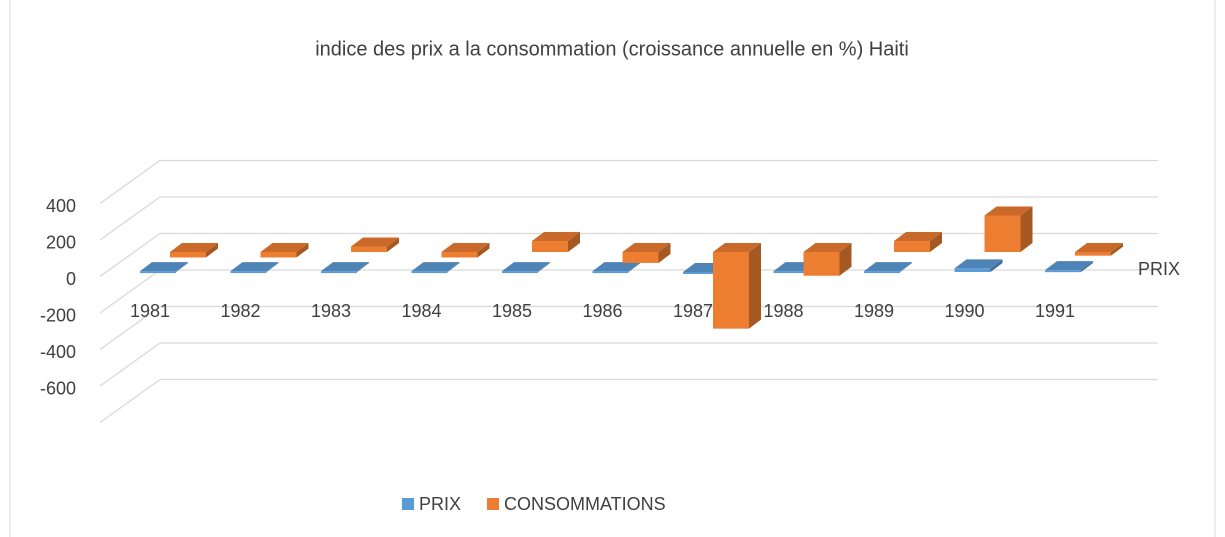  What do you see at coordinates (440, 504) in the screenshot?
I see `legend-label: PRIX` at bounding box center [440, 504].